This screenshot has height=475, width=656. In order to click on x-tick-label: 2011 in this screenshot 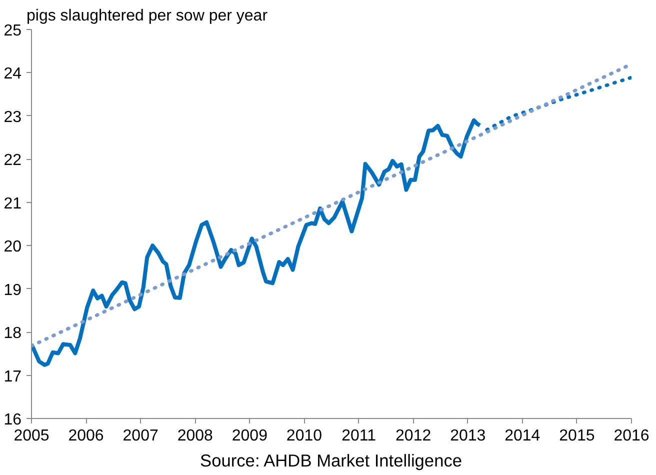, I will do `click(359, 436)`.